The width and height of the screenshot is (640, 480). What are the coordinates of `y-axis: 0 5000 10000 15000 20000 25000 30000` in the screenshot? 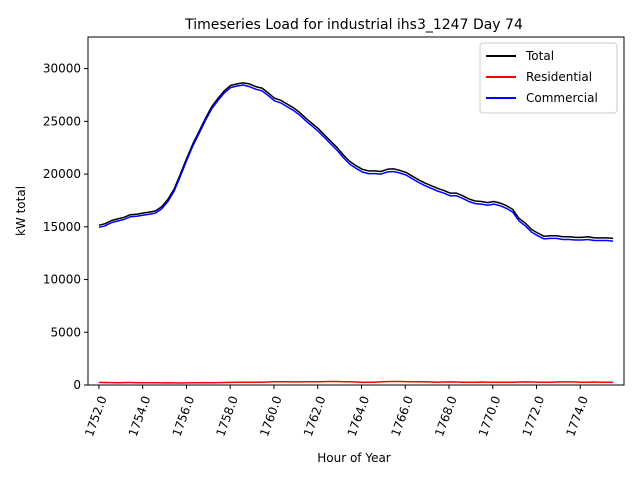 It's located at (65, 227).